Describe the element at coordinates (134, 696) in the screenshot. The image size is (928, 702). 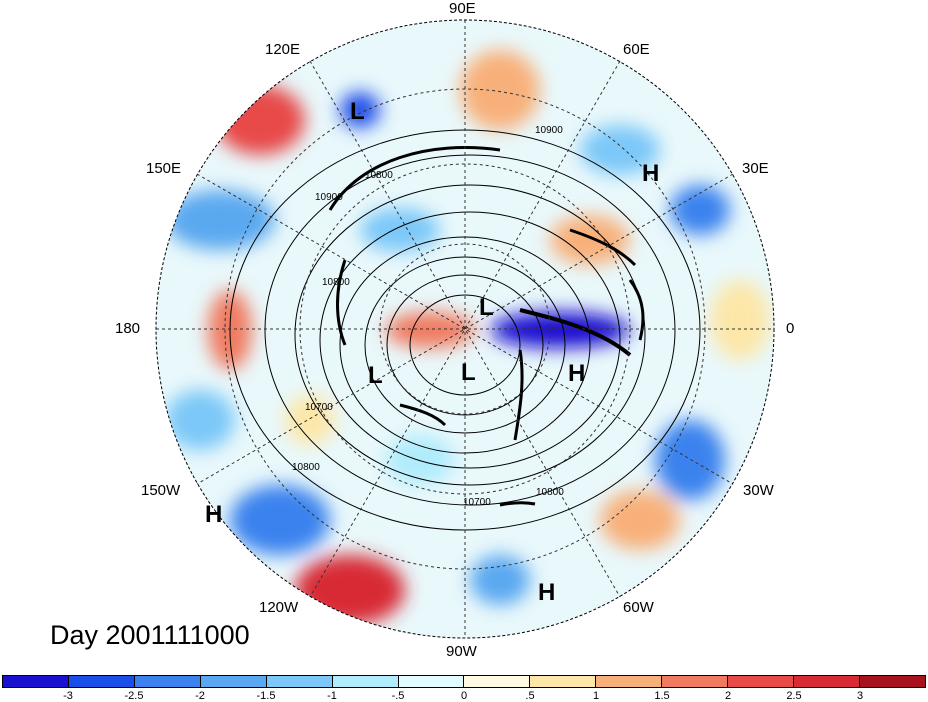
I see `colorbar-tick-label: -2.5` at that location.